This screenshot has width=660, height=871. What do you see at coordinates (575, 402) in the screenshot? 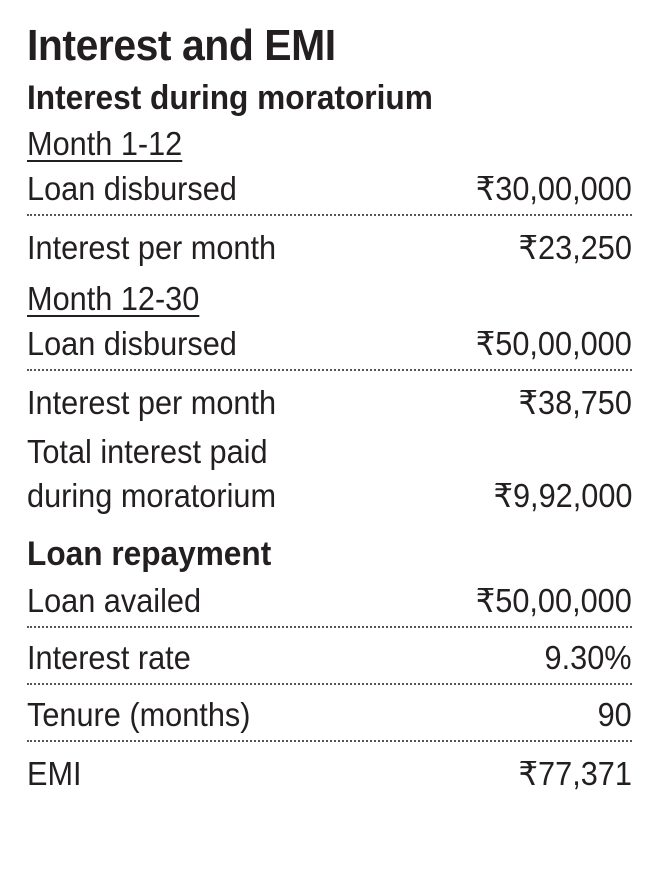
I see `row-value: ₹38,750` at bounding box center [575, 402].